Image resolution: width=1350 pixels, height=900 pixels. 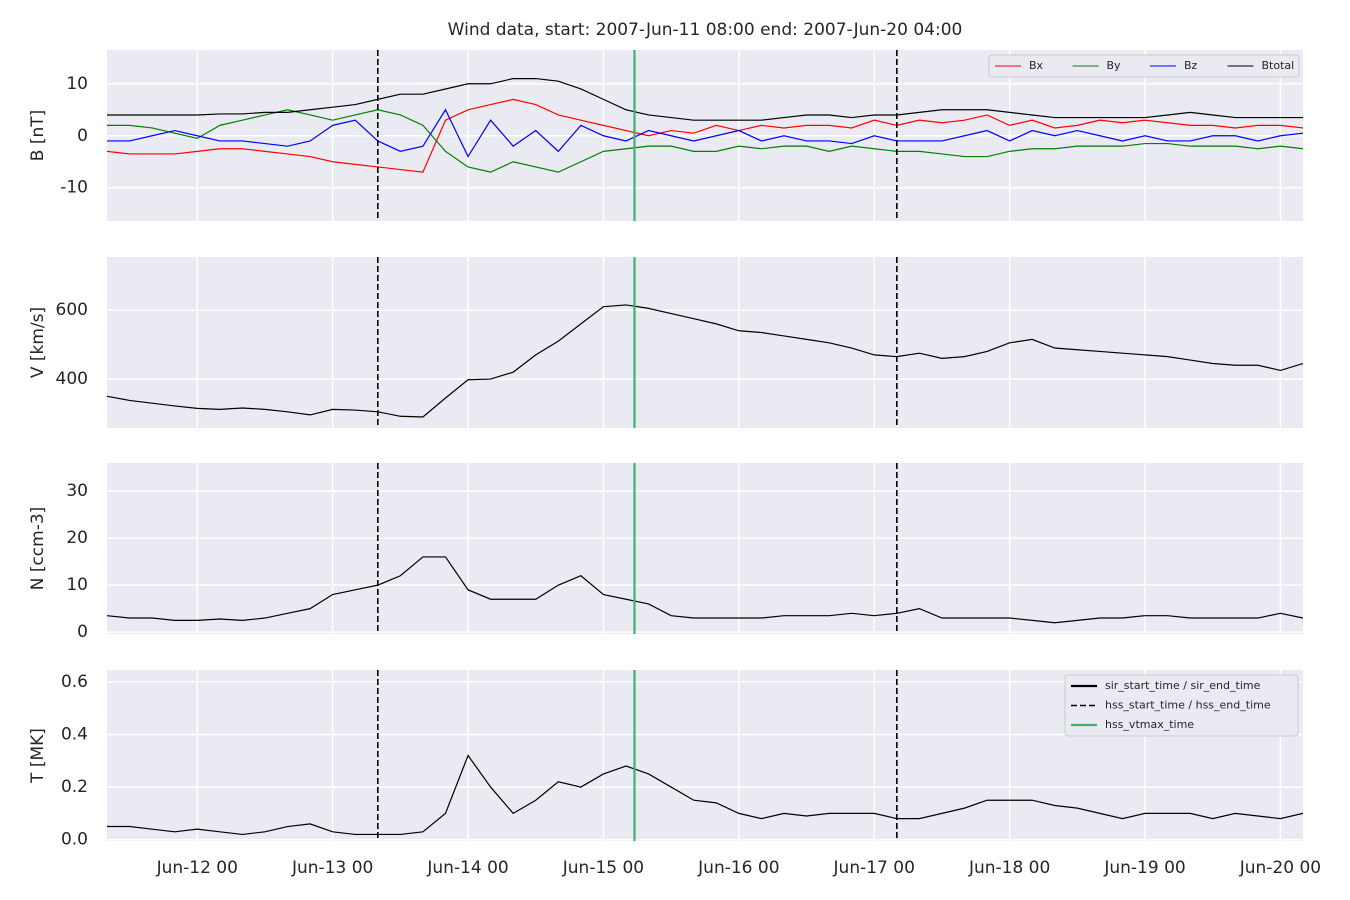 I want to click on legend-label: By, so click(x=1114, y=65).